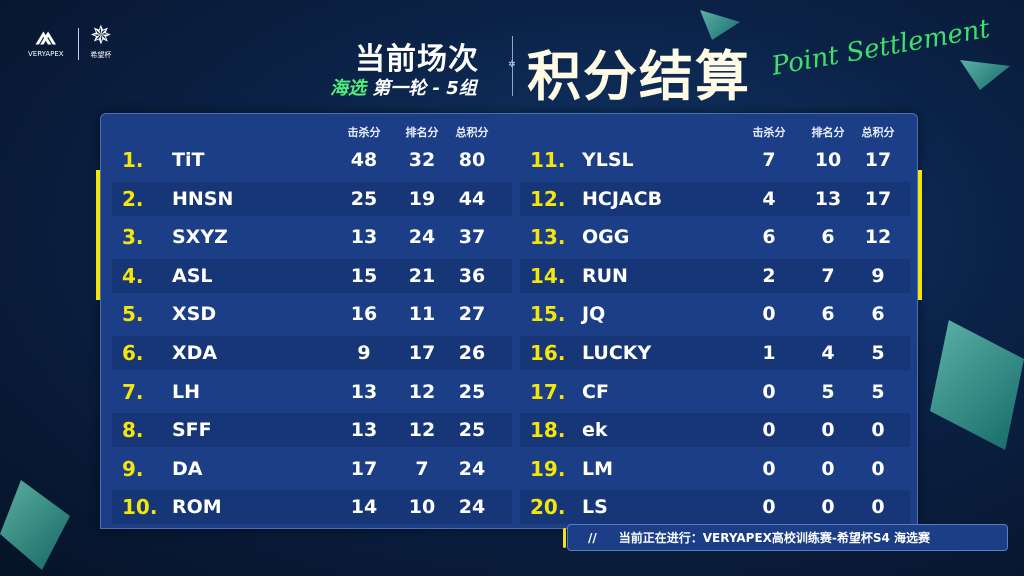 The image size is (1024, 576). What do you see at coordinates (133, 160) in the screenshot?
I see `rank: 1.` at bounding box center [133, 160].